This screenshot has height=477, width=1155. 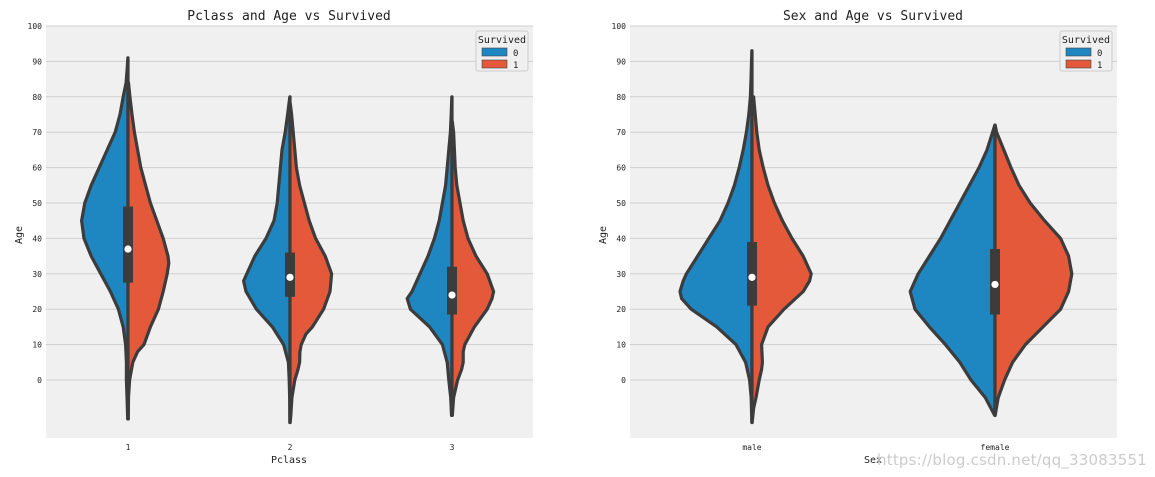 What do you see at coordinates (1086, 40) in the screenshot?
I see `right-legend-title: Survived` at bounding box center [1086, 40].